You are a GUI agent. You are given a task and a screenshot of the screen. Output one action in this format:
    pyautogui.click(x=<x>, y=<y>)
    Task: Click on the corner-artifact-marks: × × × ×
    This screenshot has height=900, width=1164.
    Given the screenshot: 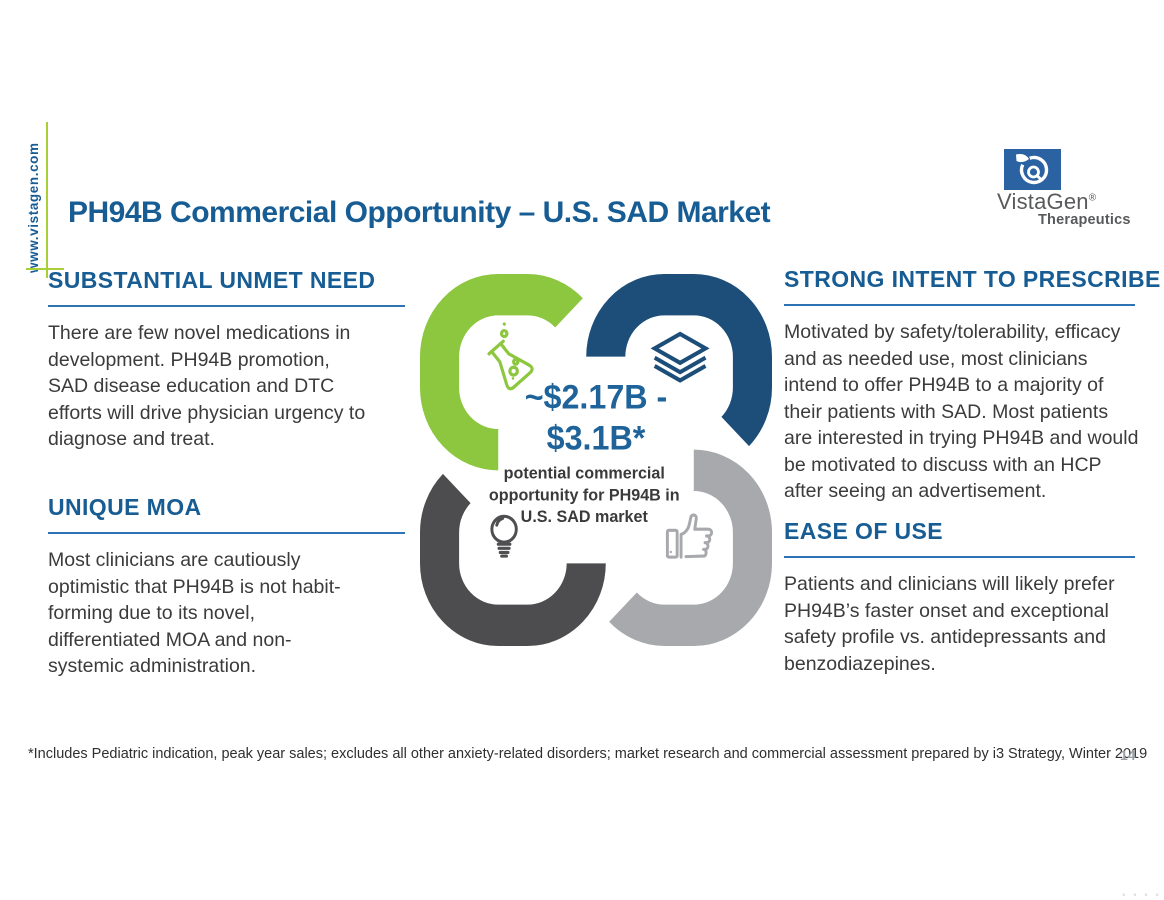 What is the action you would take?
    pyautogui.click(x=1141, y=896)
    